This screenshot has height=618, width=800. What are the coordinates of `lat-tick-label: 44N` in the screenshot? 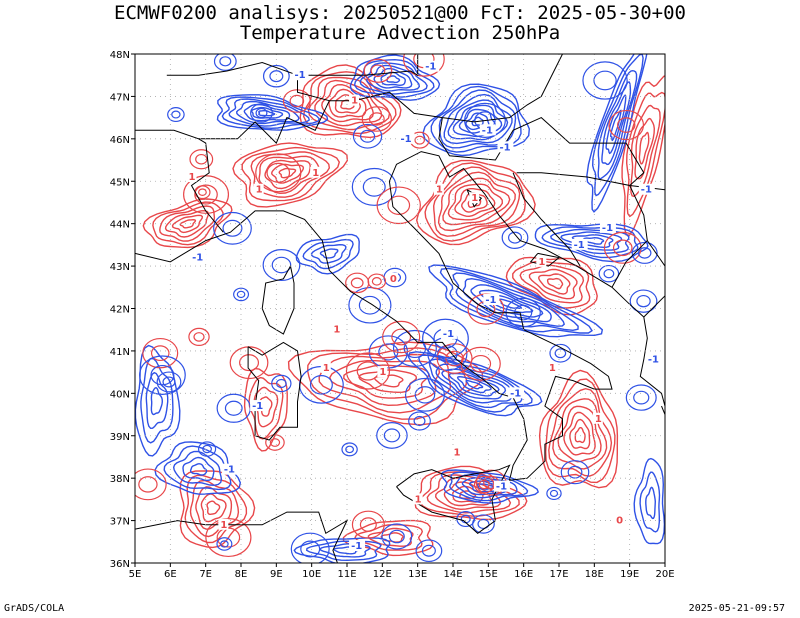 It's located at (120, 225).